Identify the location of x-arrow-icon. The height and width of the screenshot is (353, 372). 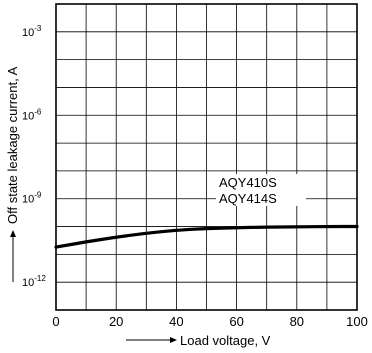
(173, 340).